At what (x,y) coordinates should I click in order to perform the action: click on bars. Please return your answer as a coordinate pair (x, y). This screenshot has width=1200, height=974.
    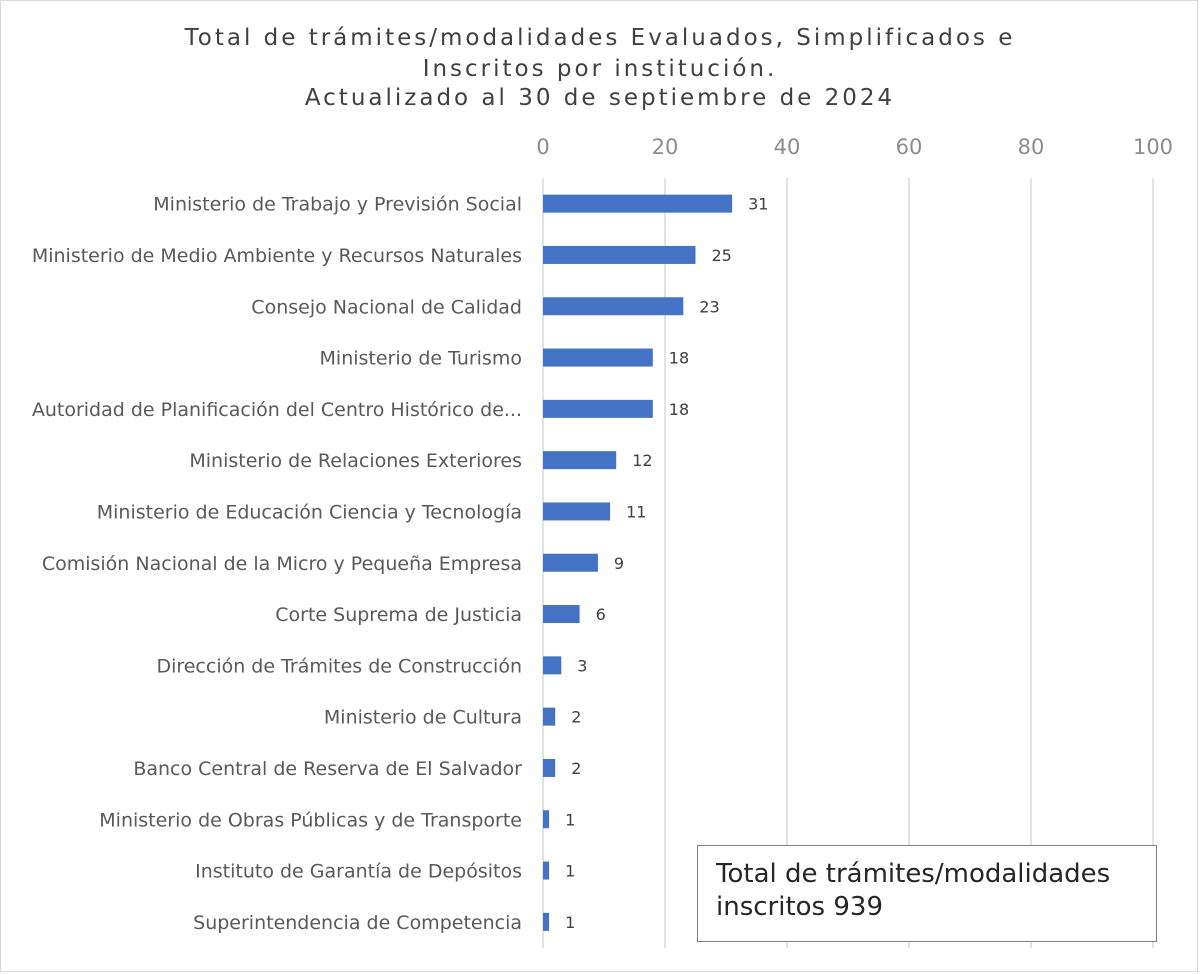
    Looking at the image, I should click on (638, 562).